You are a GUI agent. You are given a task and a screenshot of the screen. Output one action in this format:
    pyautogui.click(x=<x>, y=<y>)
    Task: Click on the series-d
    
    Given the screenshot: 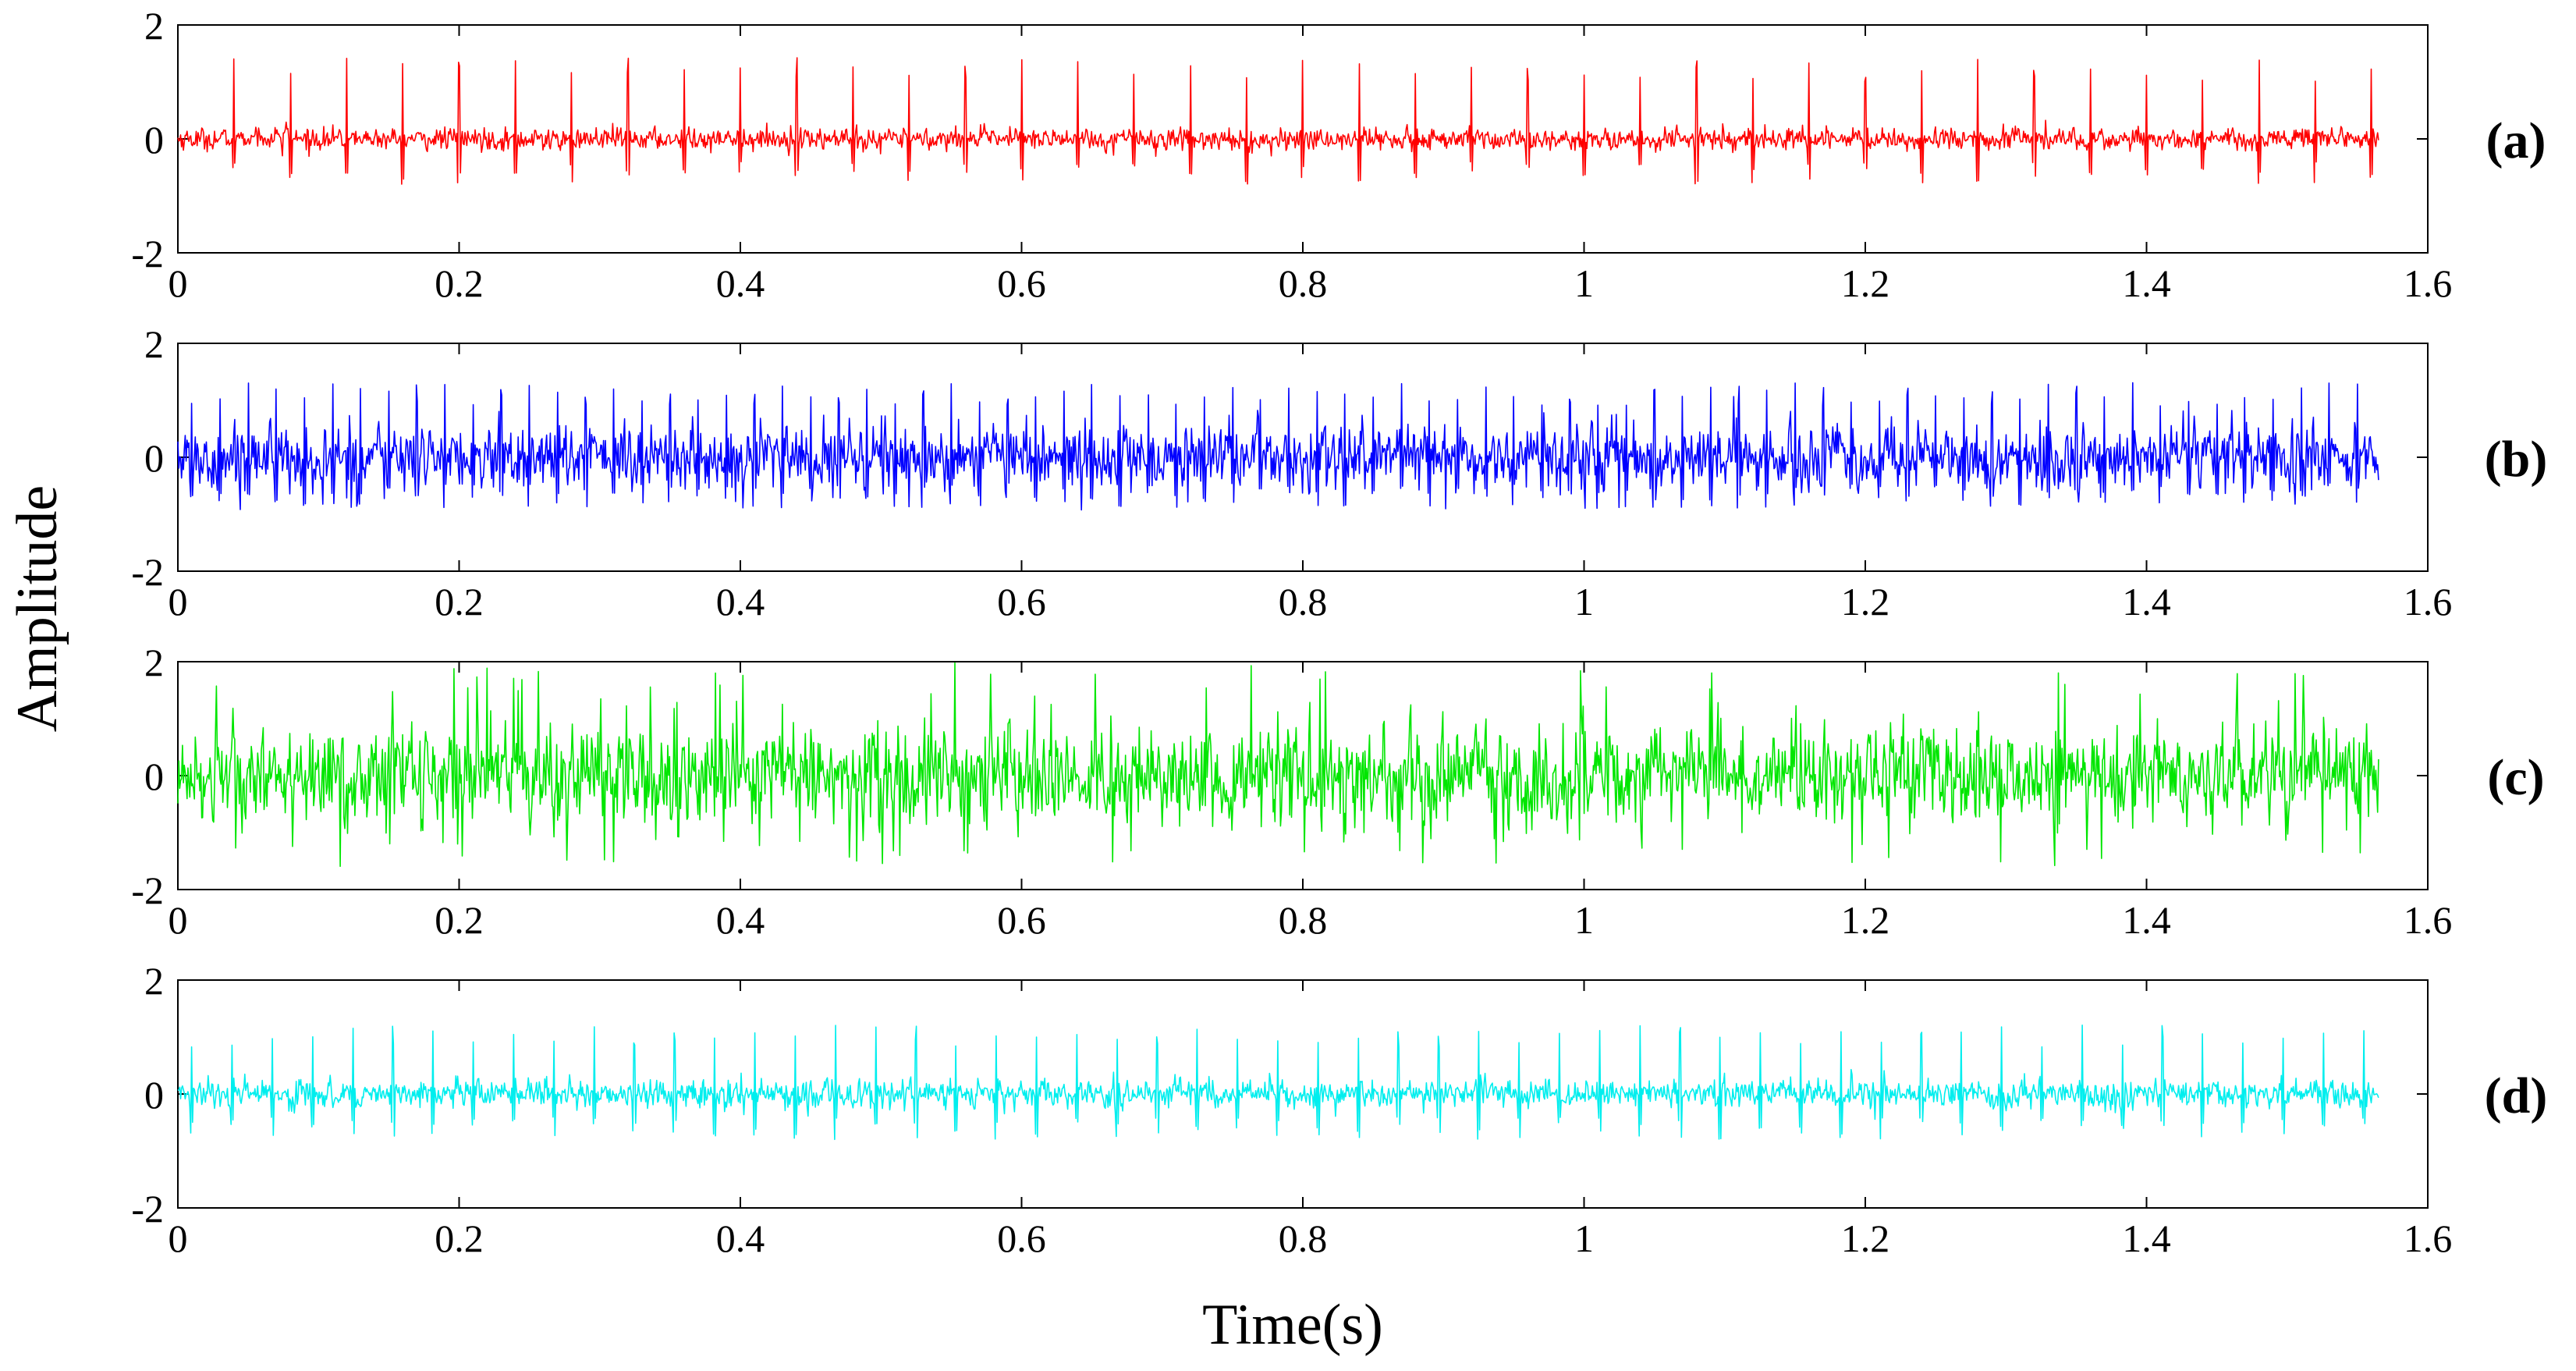 What is the action you would take?
    pyautogui.click(x=1278, y=1082)
    